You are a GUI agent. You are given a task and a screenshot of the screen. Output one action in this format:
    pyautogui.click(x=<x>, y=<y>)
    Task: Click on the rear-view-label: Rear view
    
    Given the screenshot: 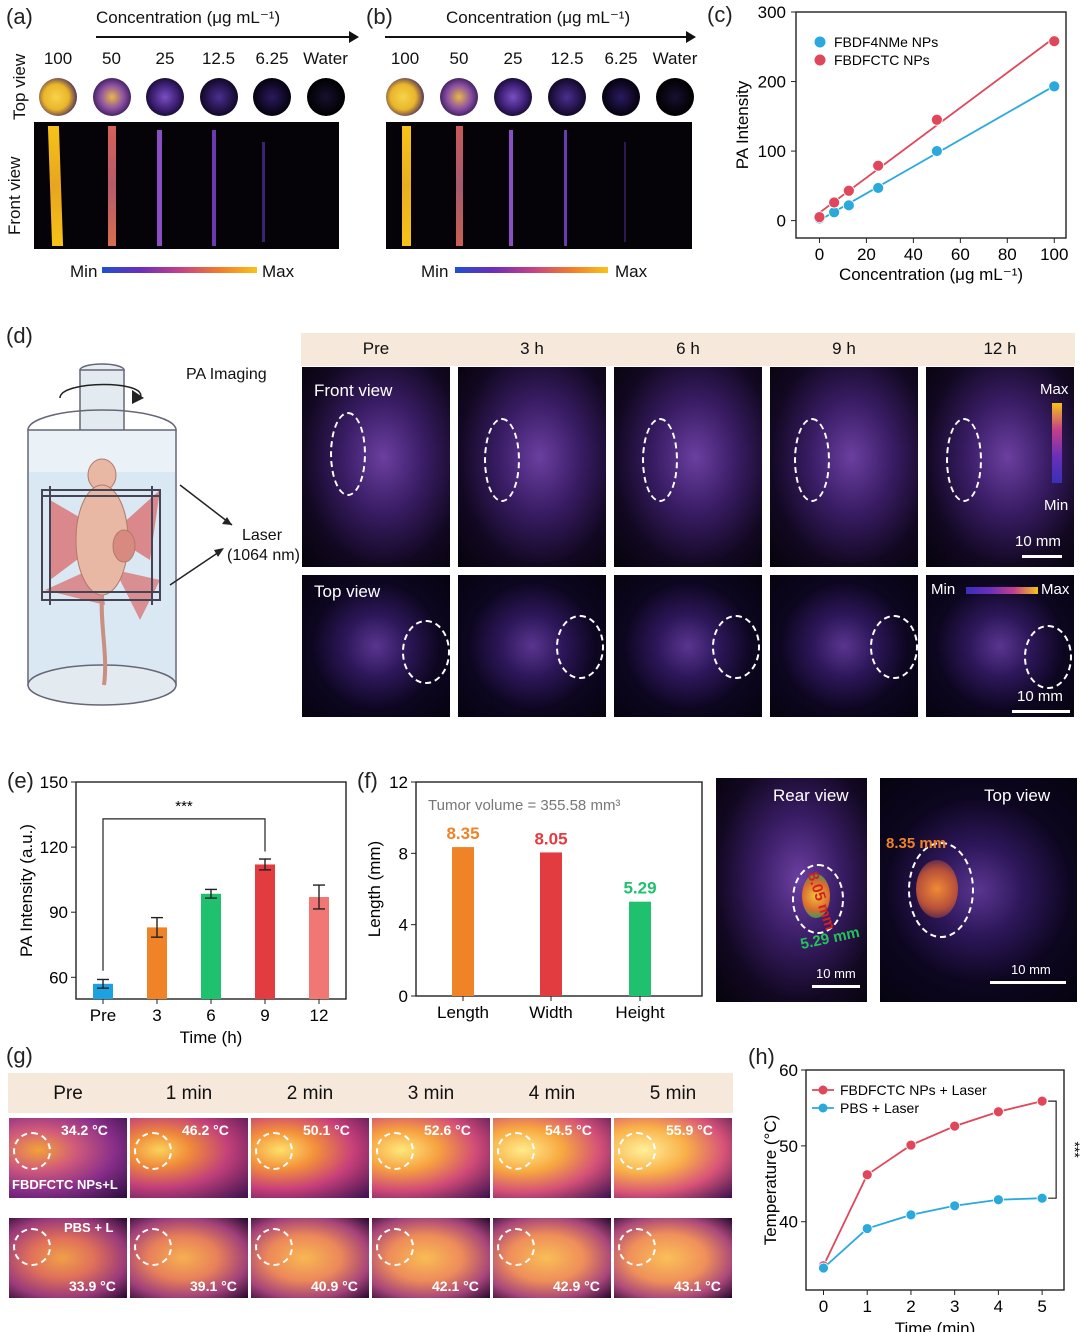 What is the action you would take?
    pyautogui.click(x=811, y=795)
    